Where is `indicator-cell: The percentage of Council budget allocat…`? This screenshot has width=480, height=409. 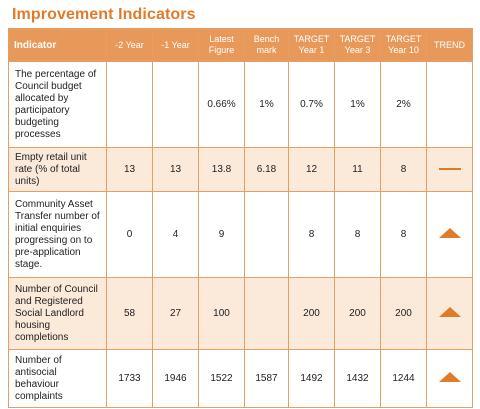
indicator-cell: The percentage of Council budget allocat… is located at coordinates (57, 104).